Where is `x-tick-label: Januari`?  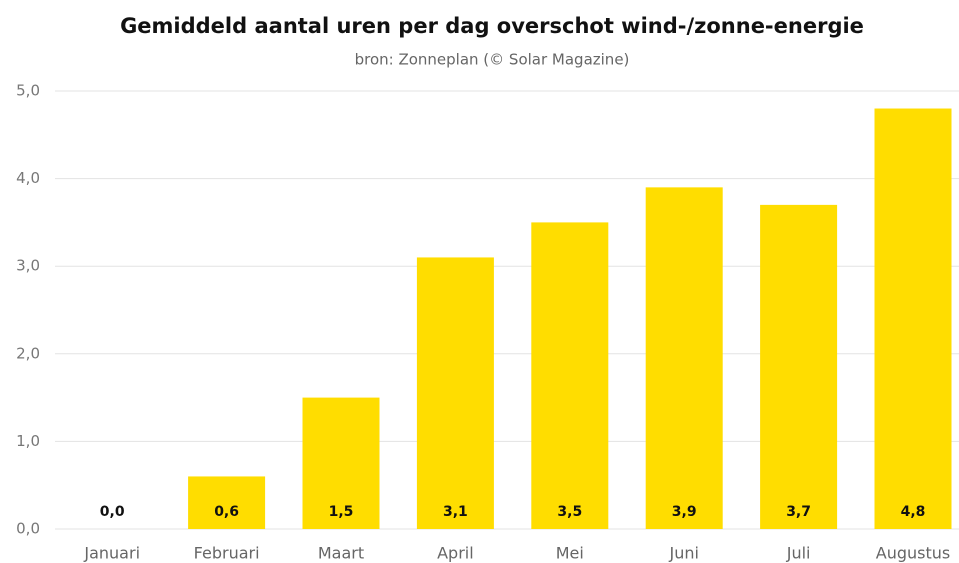 x-tick-label: Januari is located at coordinates (111, 553).